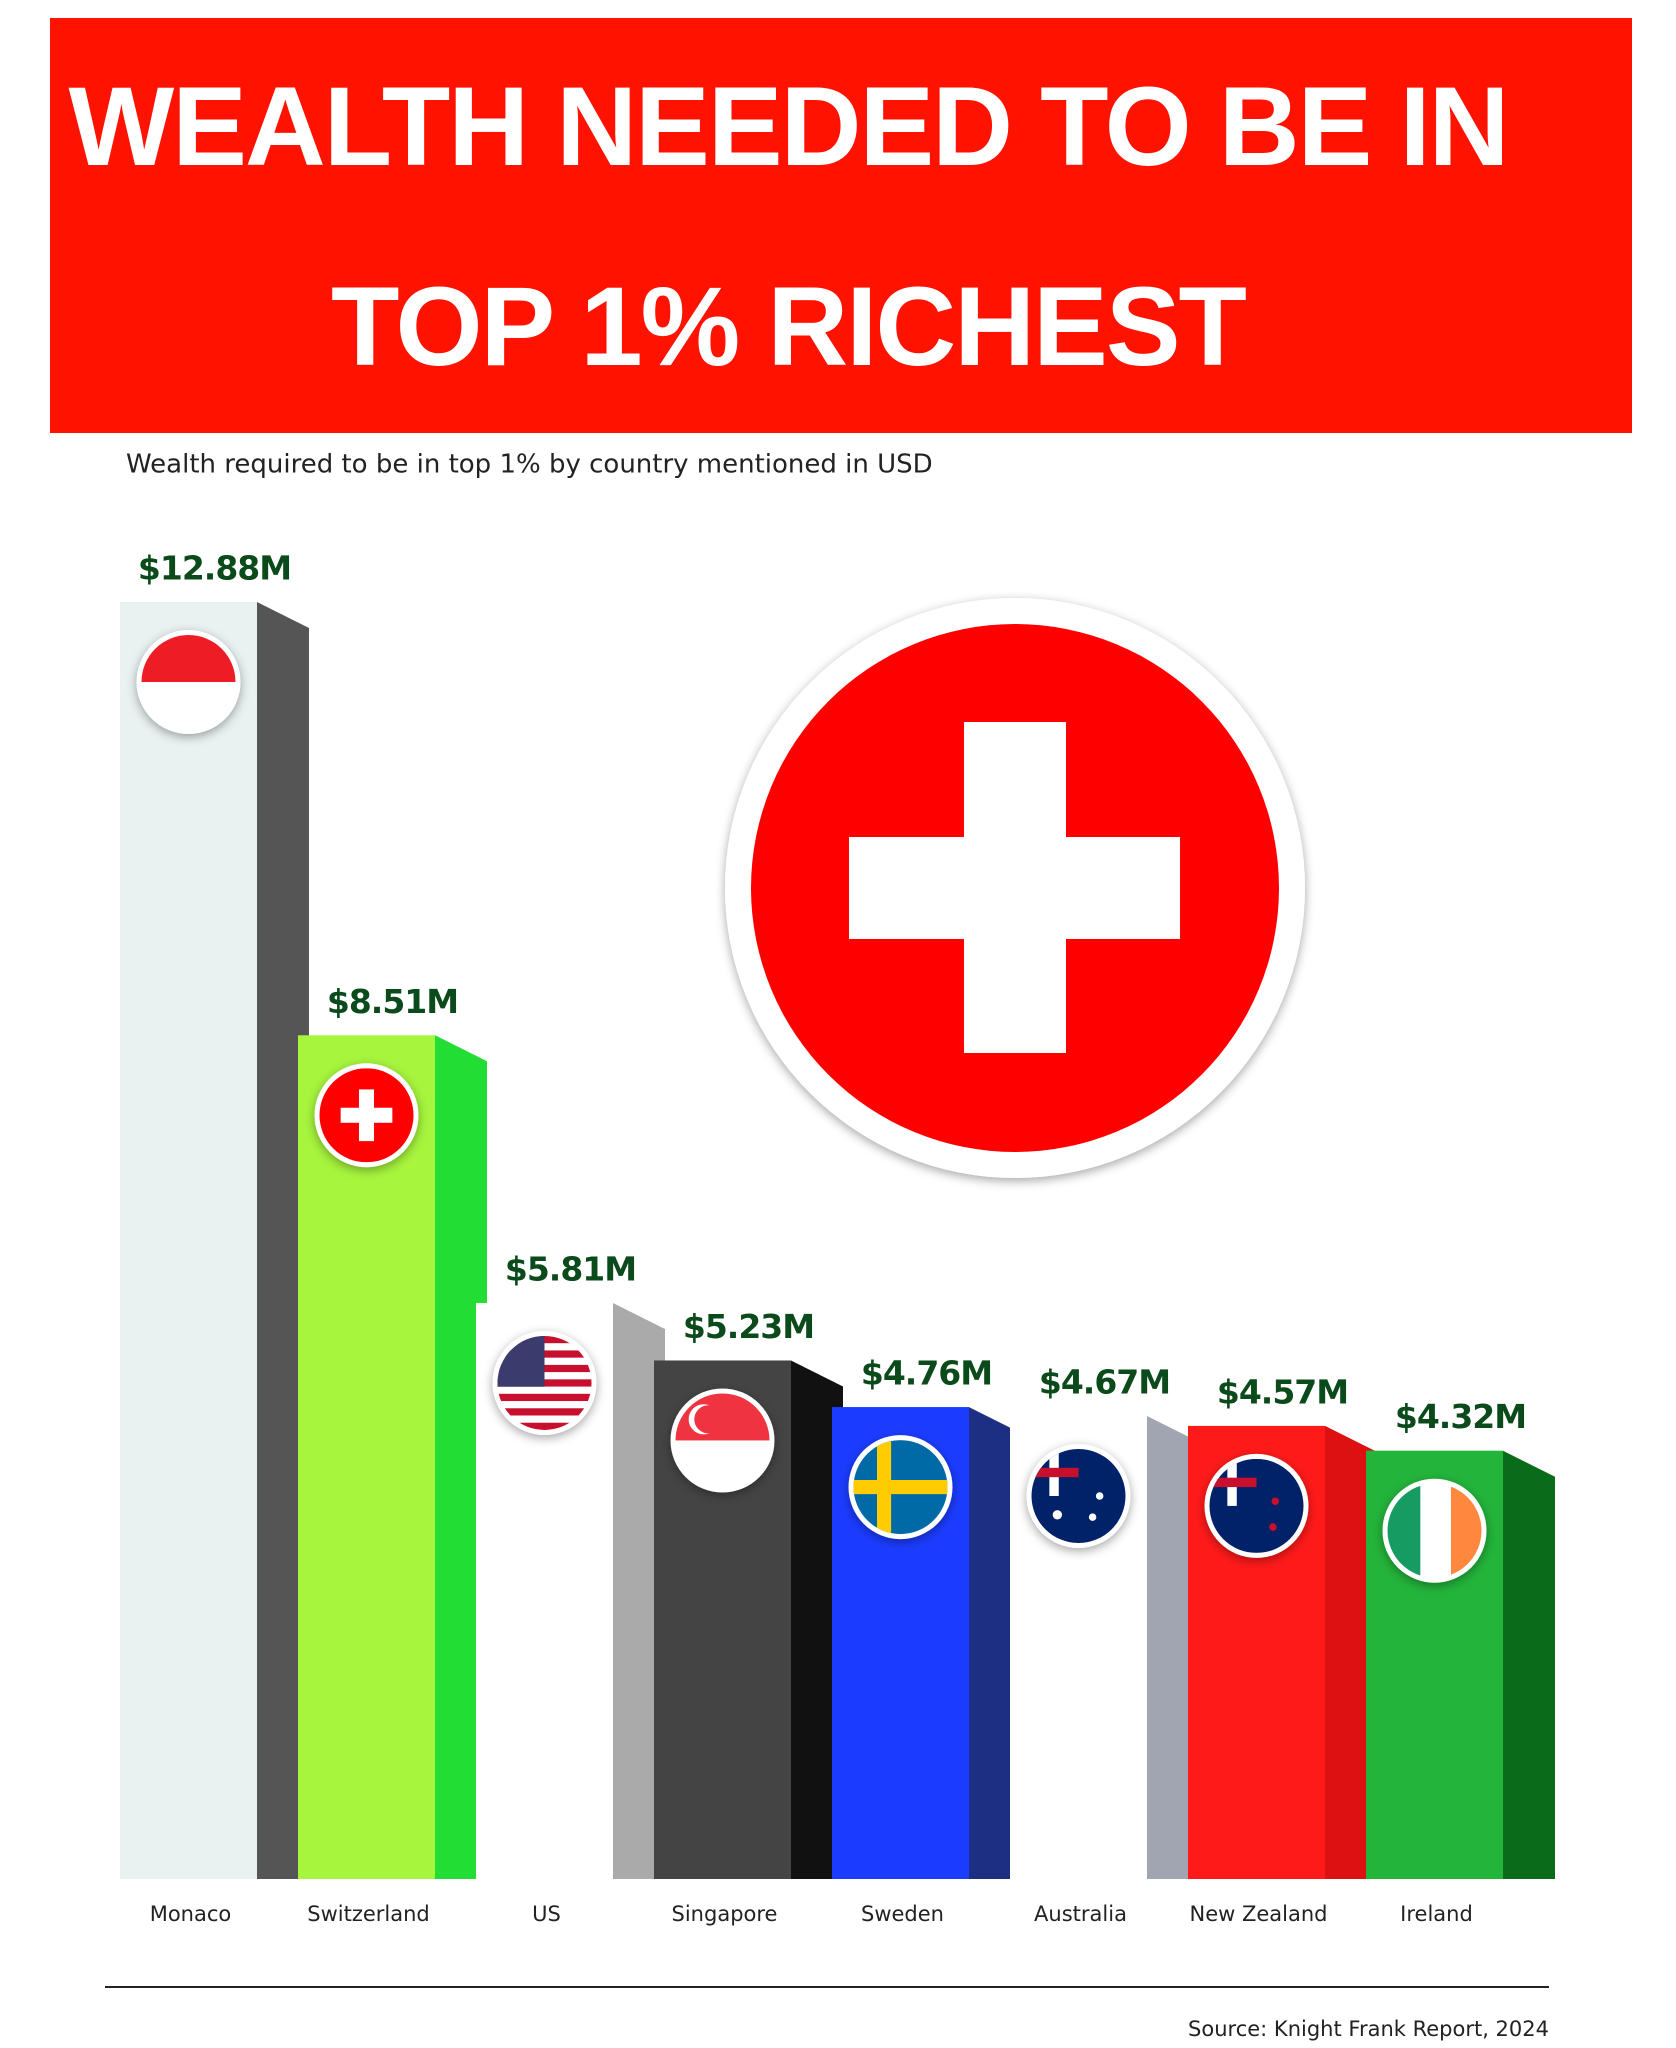  Describe the element at coordinates (725, 1914) in the screenshot. I see `x-tick-label: Singapore` at that location.